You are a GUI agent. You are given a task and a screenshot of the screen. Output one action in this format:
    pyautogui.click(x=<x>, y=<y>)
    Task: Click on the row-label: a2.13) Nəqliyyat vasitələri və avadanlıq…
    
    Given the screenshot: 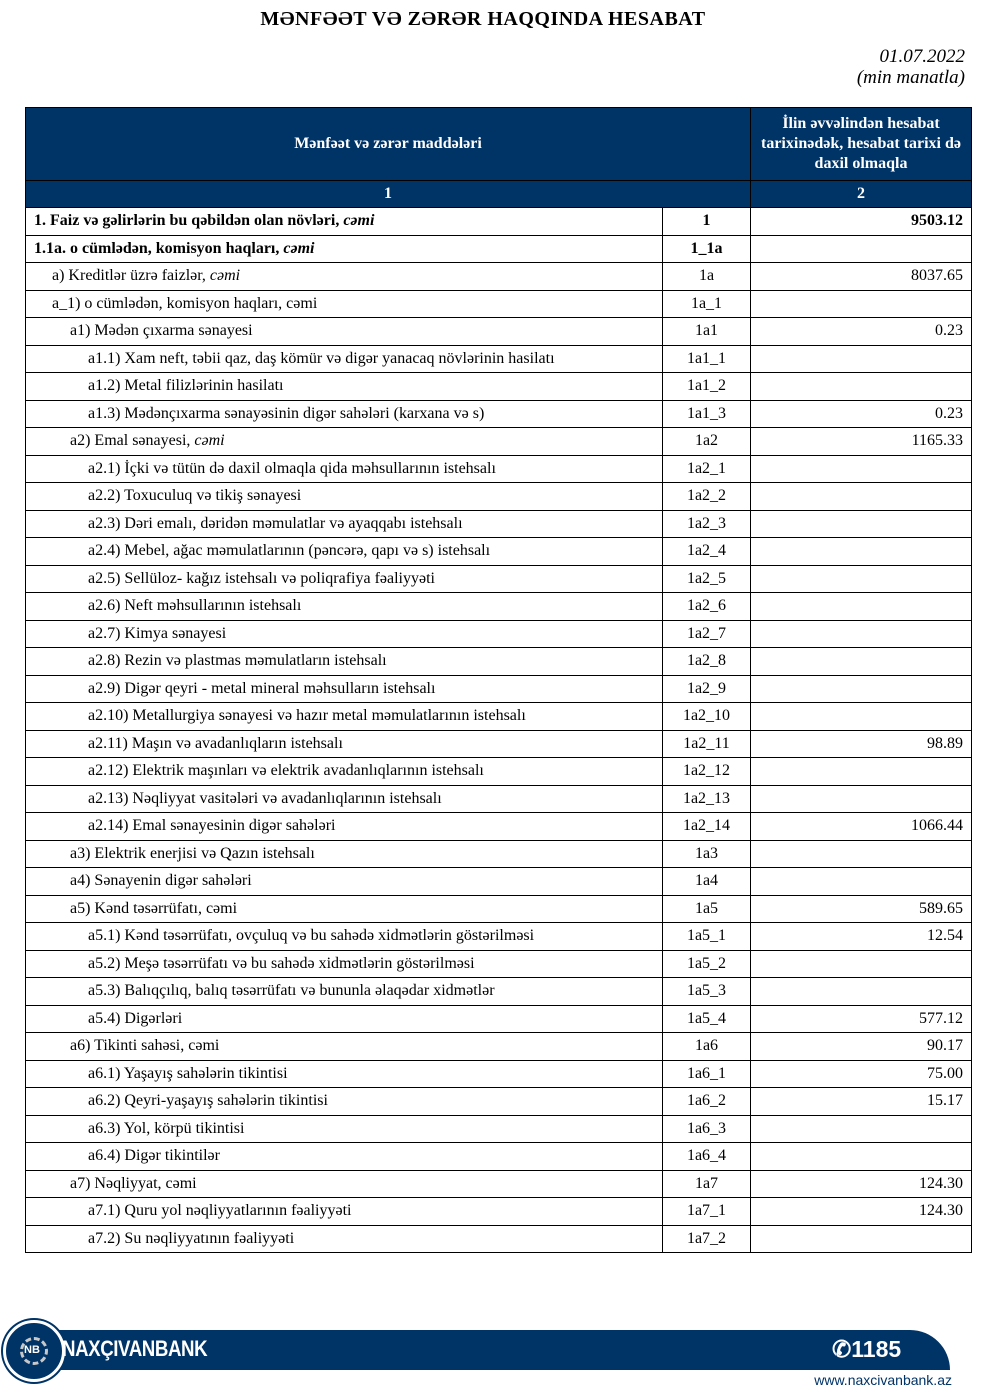 What is the action you would take?
    pyautogui.click(x=344, y=798)
    